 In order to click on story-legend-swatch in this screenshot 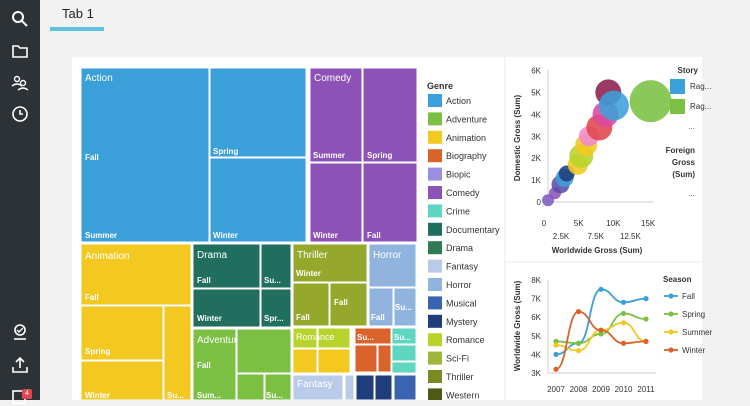, I will do `click(677, 106)`.